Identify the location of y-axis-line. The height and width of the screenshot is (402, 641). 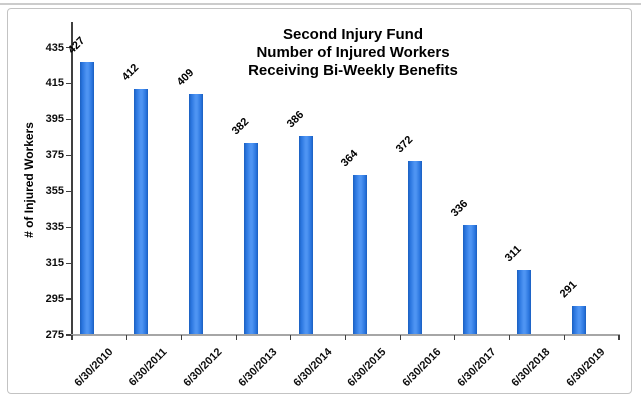
(72, 178).